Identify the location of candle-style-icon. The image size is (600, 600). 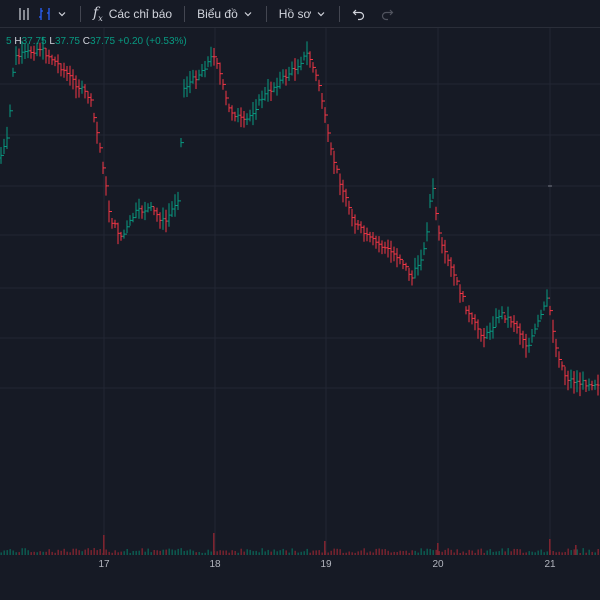
(44, 13).